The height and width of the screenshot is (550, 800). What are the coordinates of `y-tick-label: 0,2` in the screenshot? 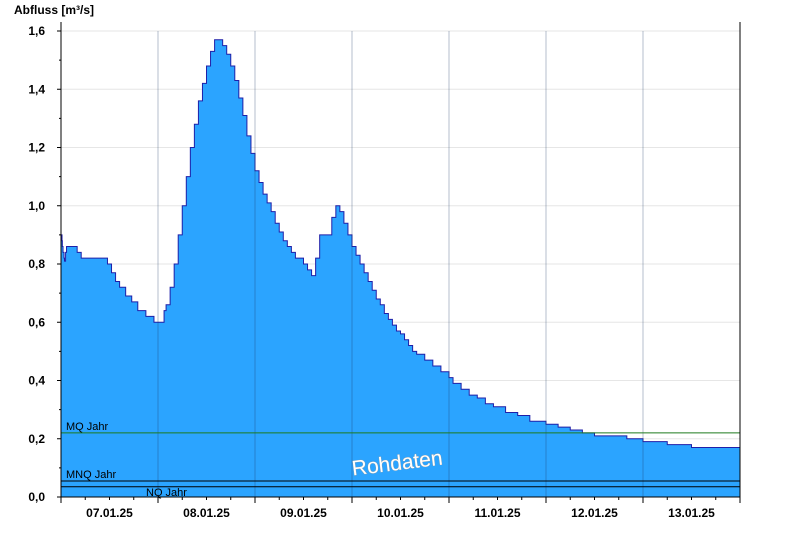 It's located at (36, 439).